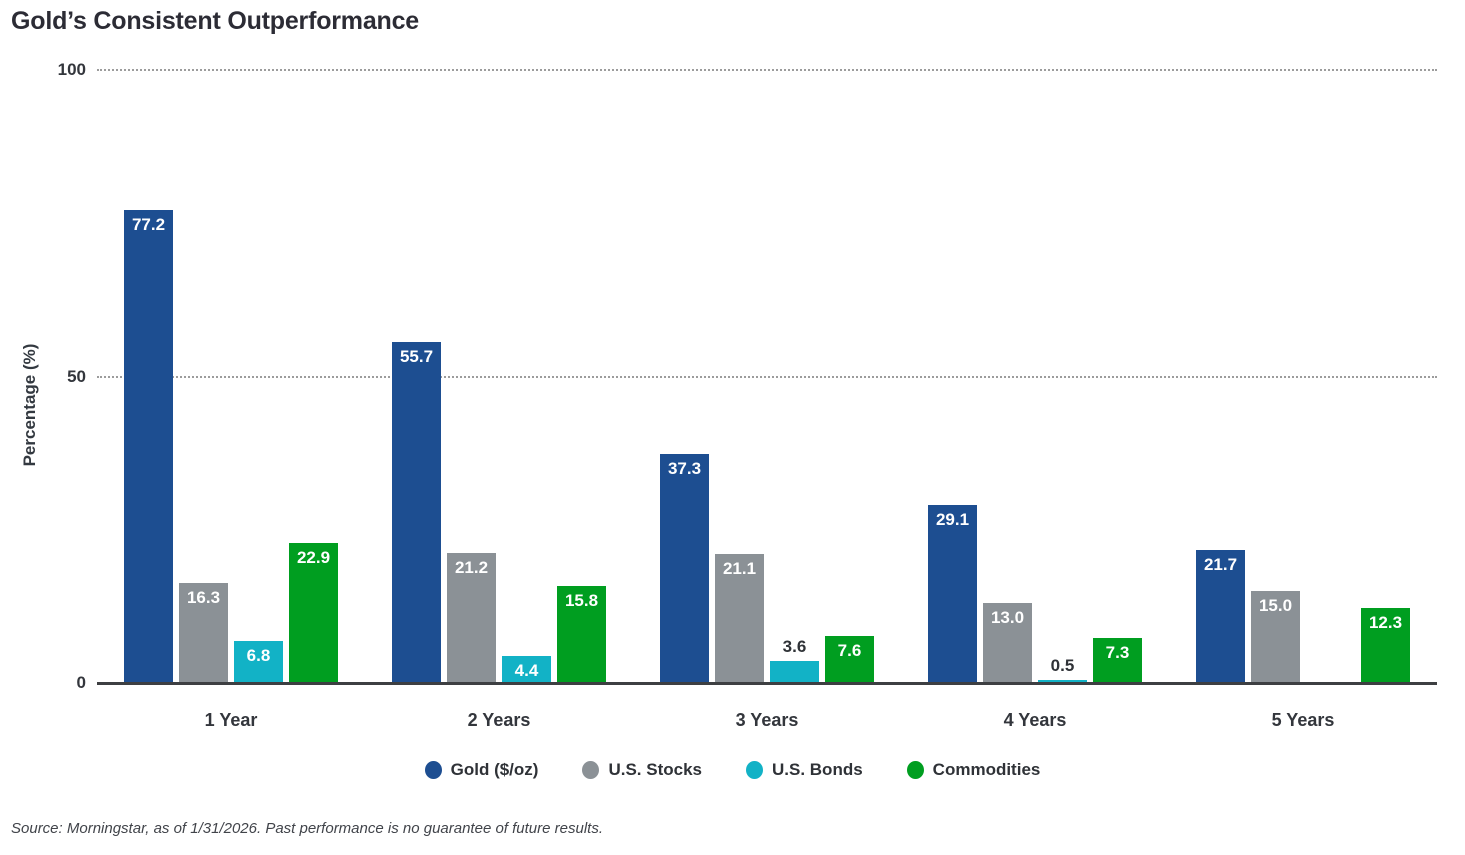  Describe the element at coordinates (499, 536) in the screenshot. I see `bar-group-2: 55.7 21.2 4.4 15.8 2 Years` at that location.